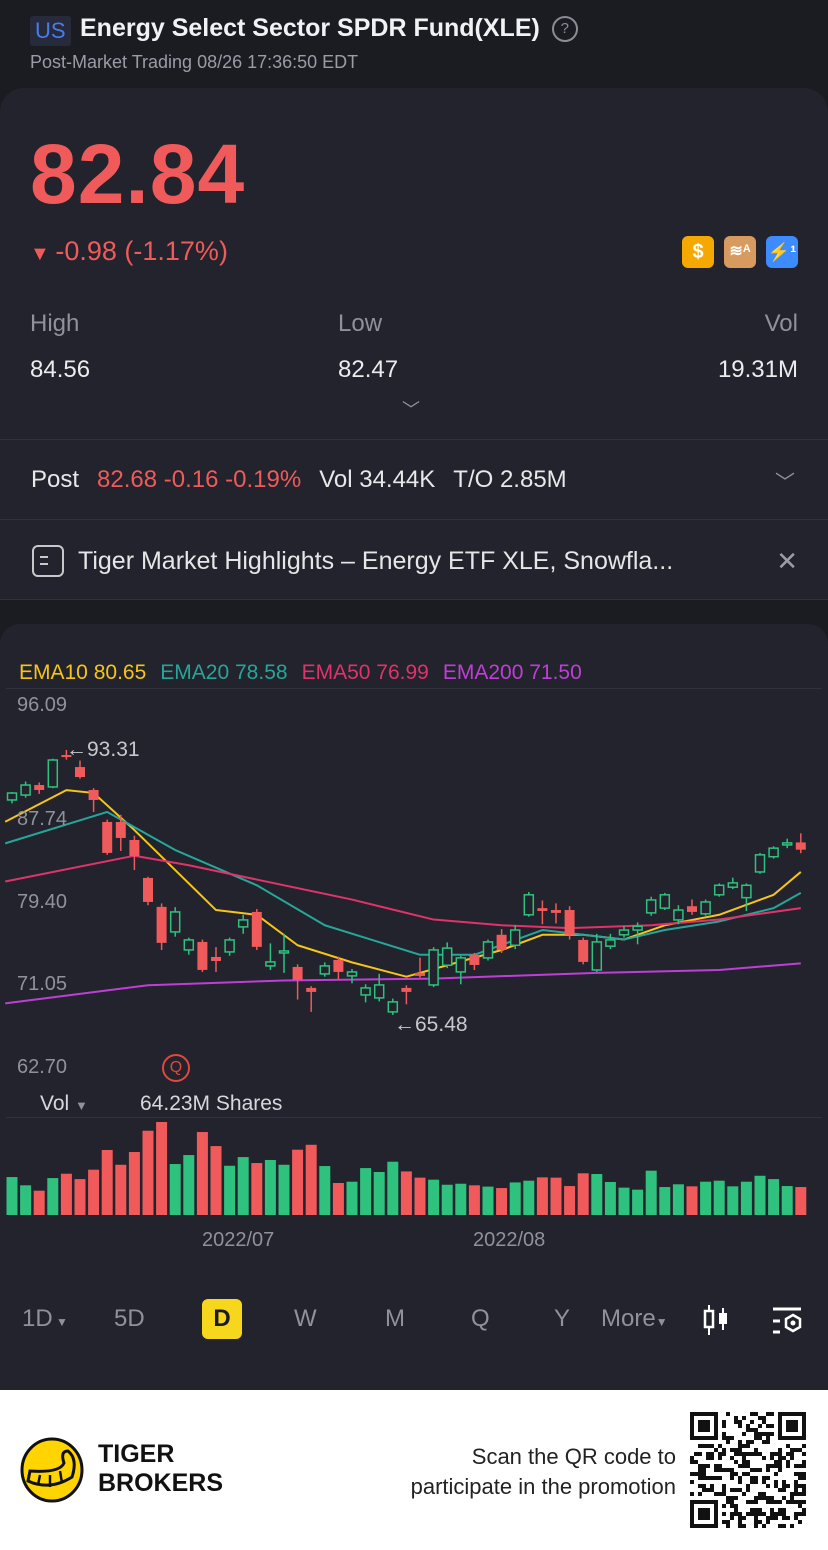  I want to click on timeframe-w: W, so click(305, 1318).